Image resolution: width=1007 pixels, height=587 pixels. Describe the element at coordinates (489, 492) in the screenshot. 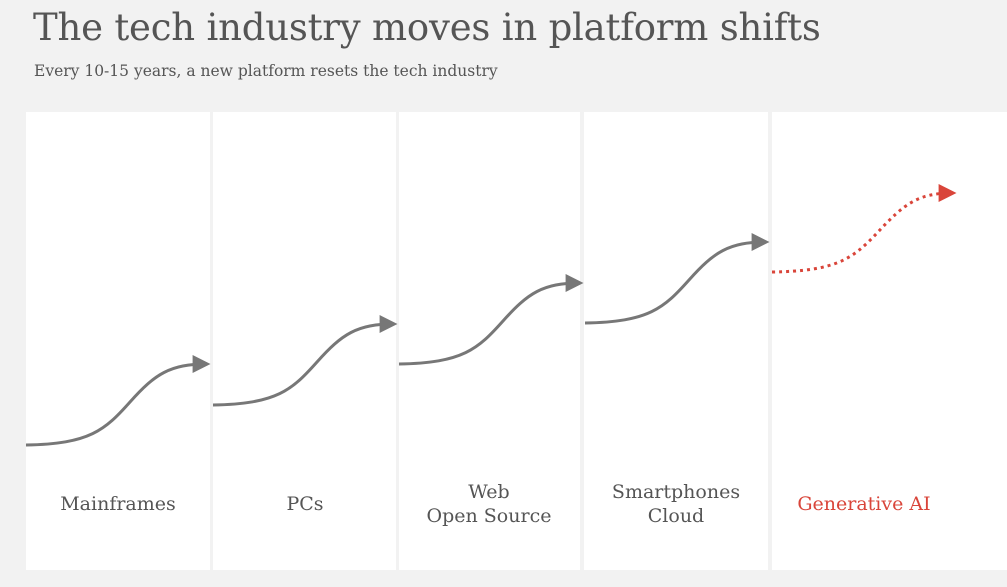

I see `era-label-line: Web` at that location.